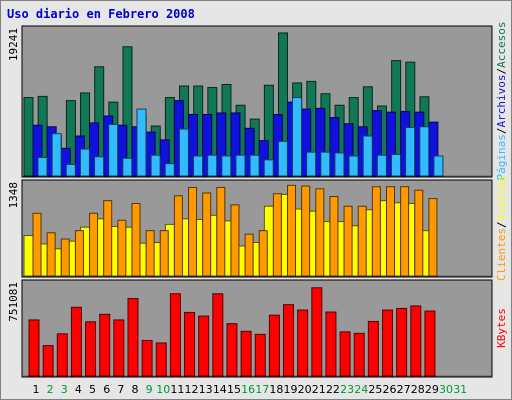  Describe the element at coordinates (319, 389) in the screenshot. I see `day-label-21: 21` at that location.